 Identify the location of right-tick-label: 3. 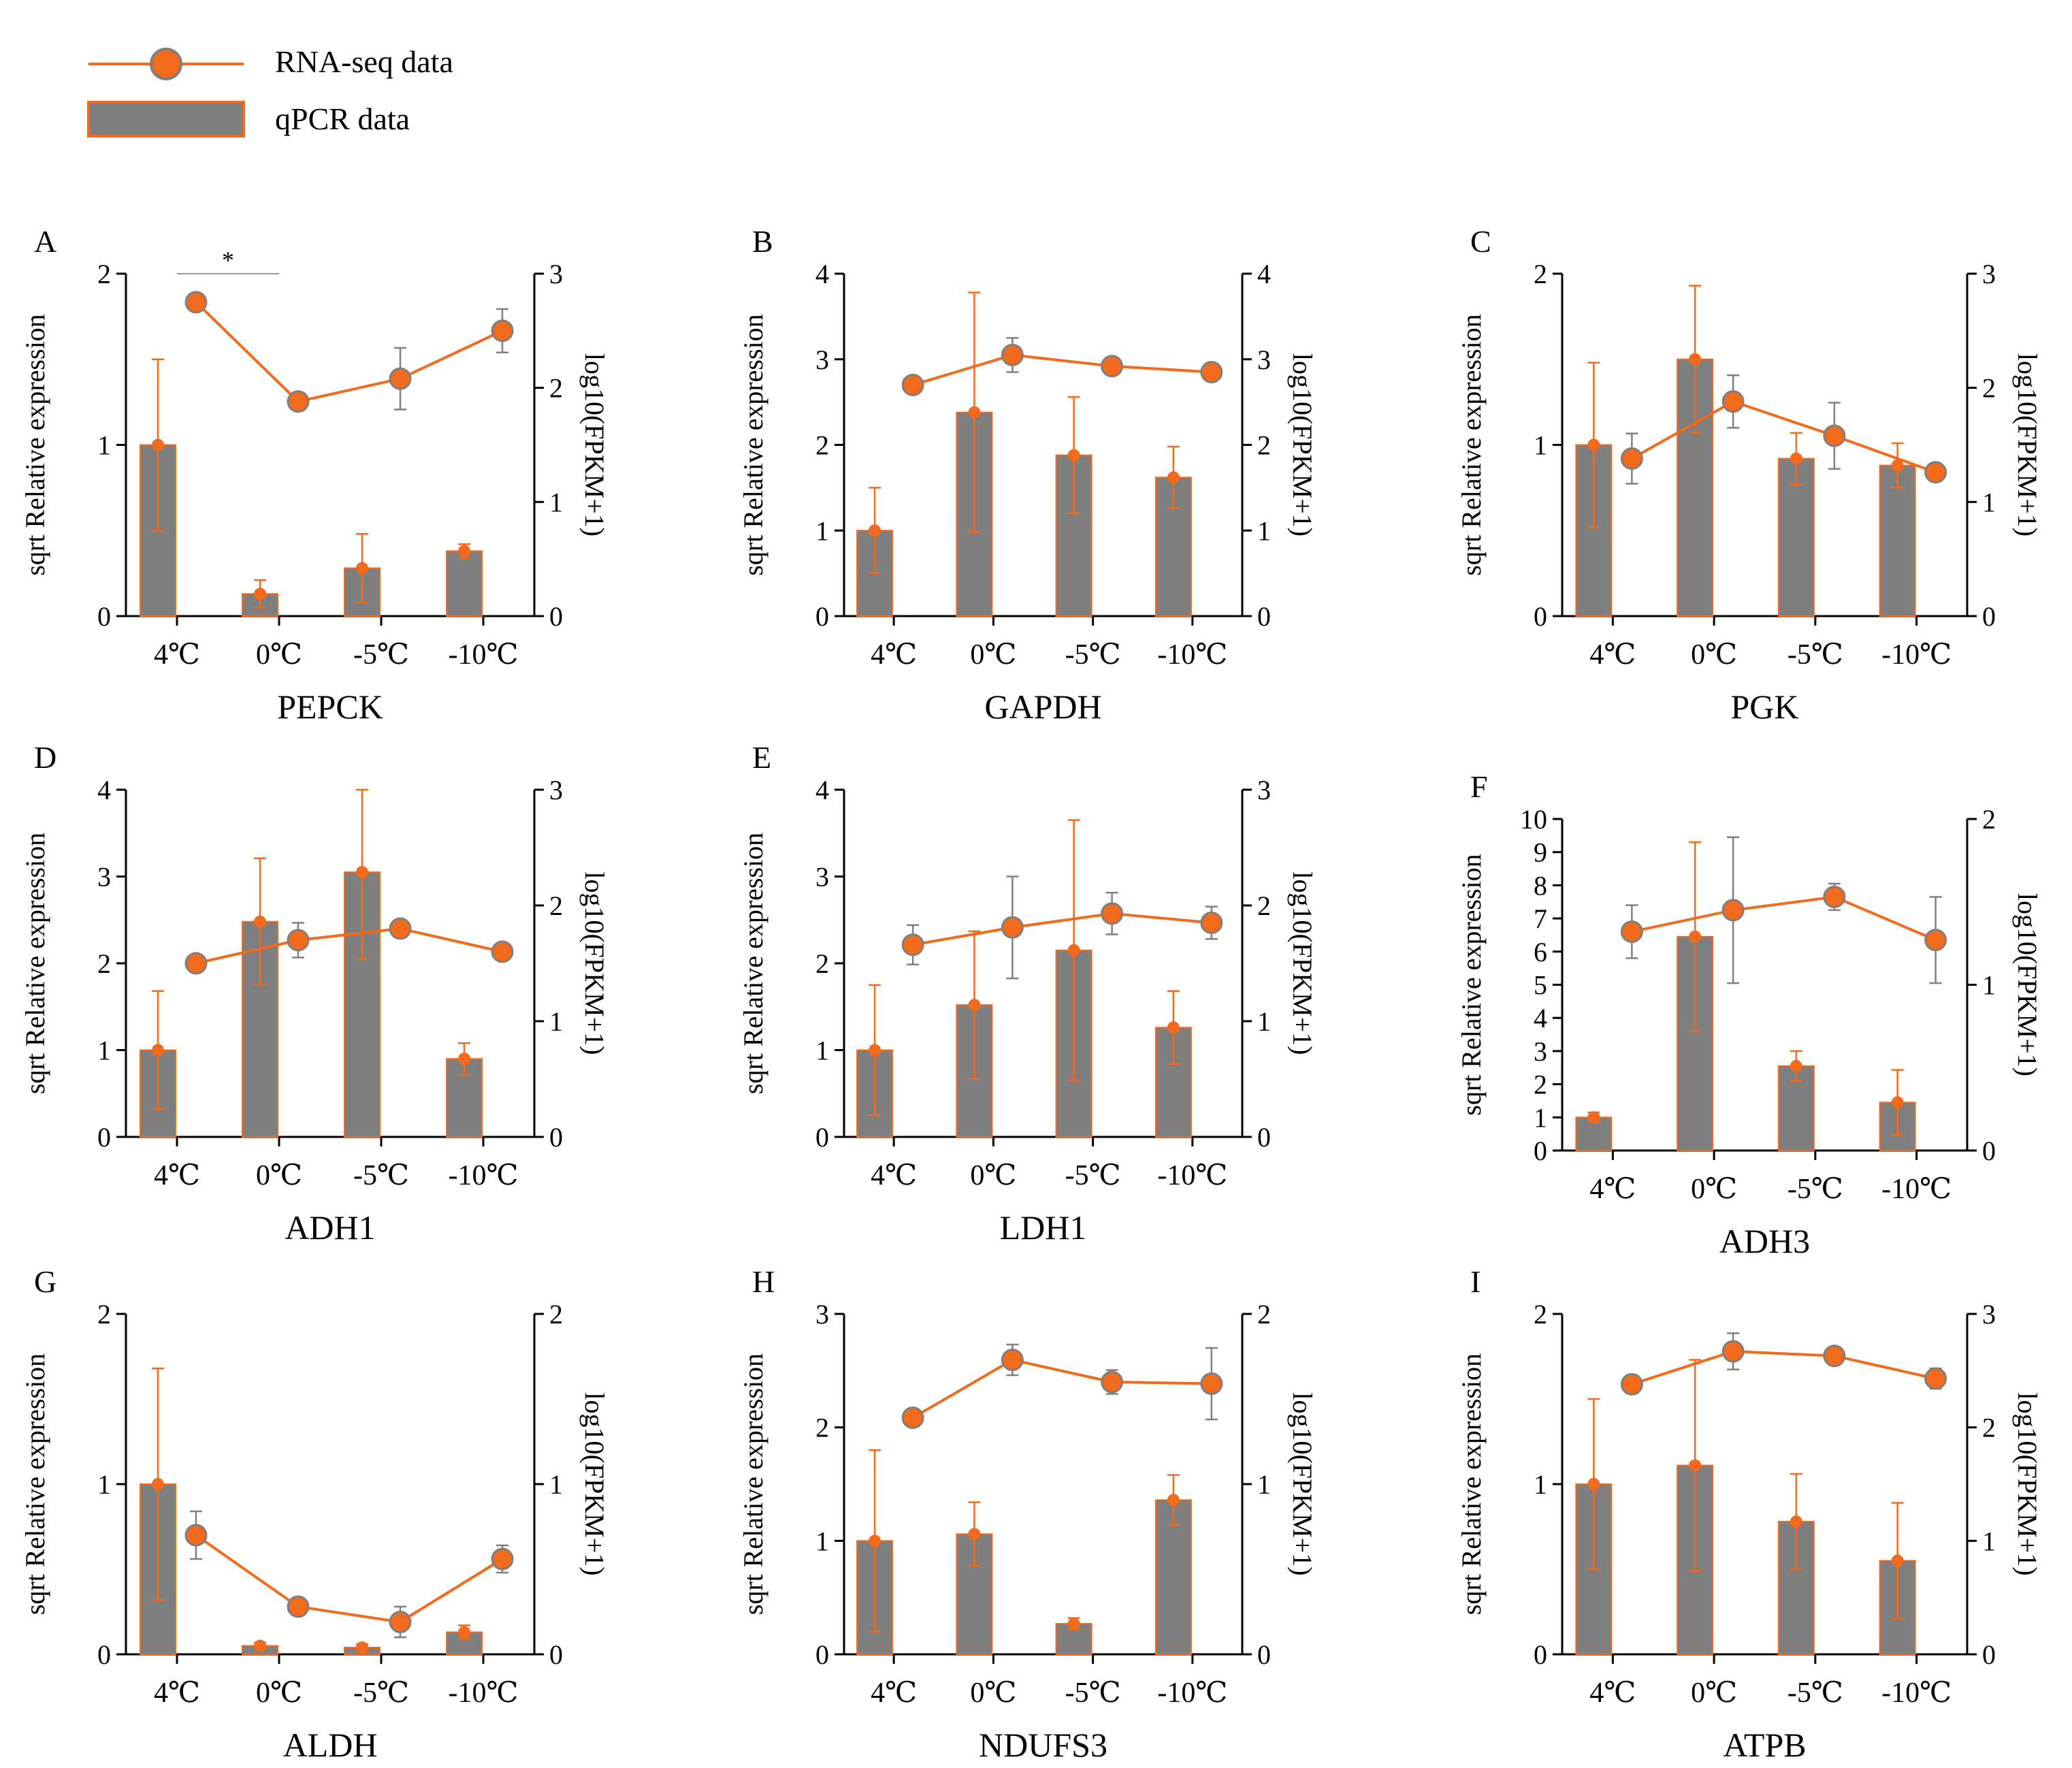
(556, 790).